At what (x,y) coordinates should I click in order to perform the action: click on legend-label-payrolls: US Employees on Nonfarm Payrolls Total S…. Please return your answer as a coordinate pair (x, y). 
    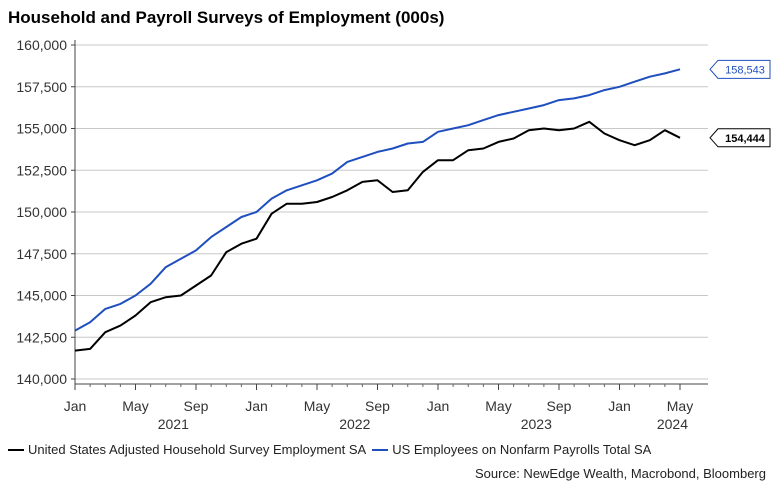
    Looking at the image, I should click on (522, 449).